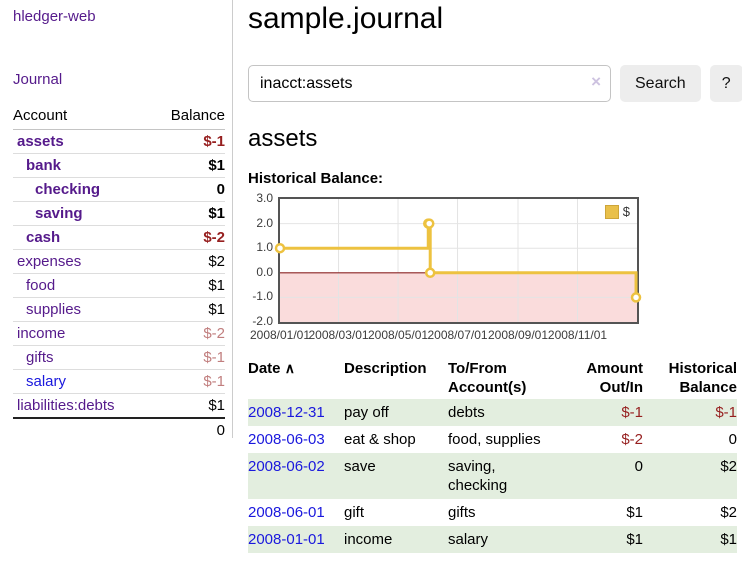 This screenshot has width=742, height=582. I want to click on chart-legend: $, so click(617, 211).